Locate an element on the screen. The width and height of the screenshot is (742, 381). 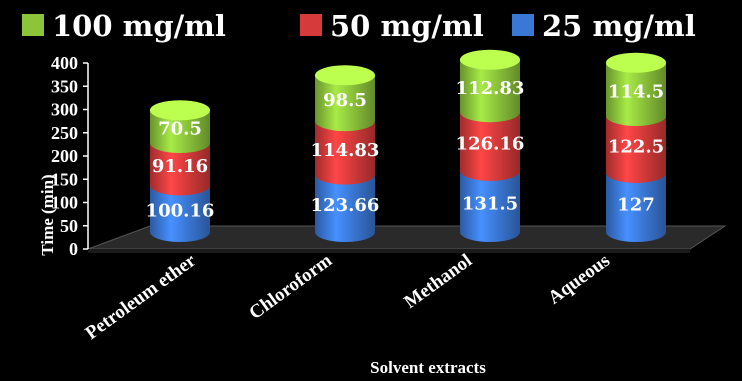
x-category-label-chloroform: Chloroform is located at coordinates (290, 287).